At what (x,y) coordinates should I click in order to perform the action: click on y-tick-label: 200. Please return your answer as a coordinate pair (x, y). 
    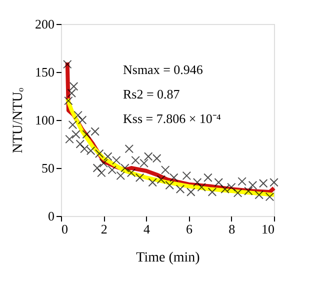
    Looking at the image, I should click on (44, 24).